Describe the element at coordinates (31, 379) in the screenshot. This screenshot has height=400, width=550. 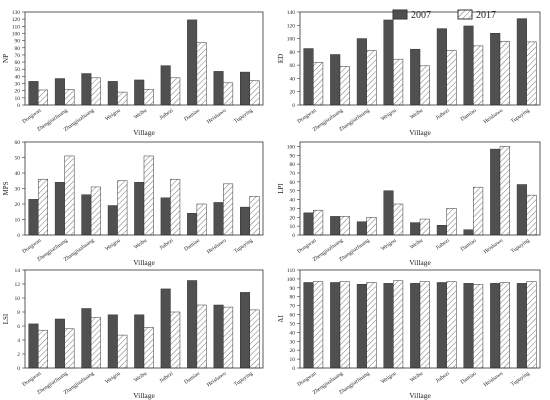
I see `x-tick-label: Dongwan` at that location.